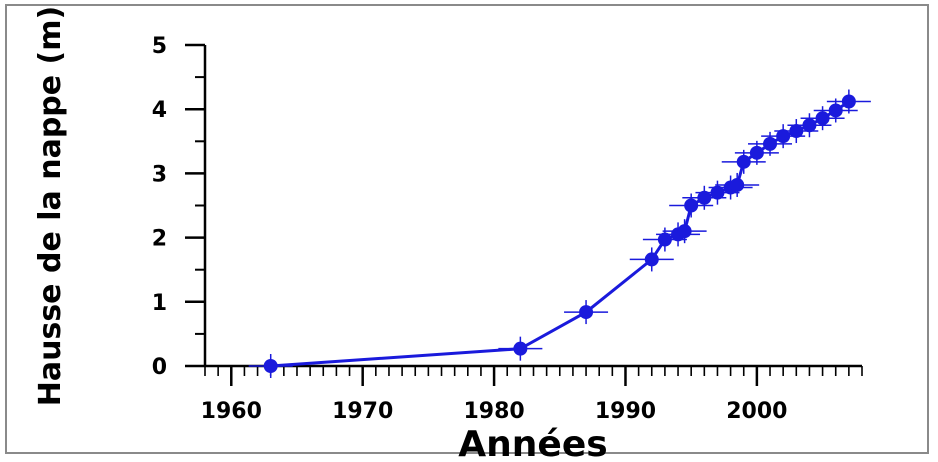 Image resolution: width=938 pixels, height=462 pixels. Describe the element at coordinates (625, 411) in the screenshot. I see `x-tick-label: 1990` at that location.